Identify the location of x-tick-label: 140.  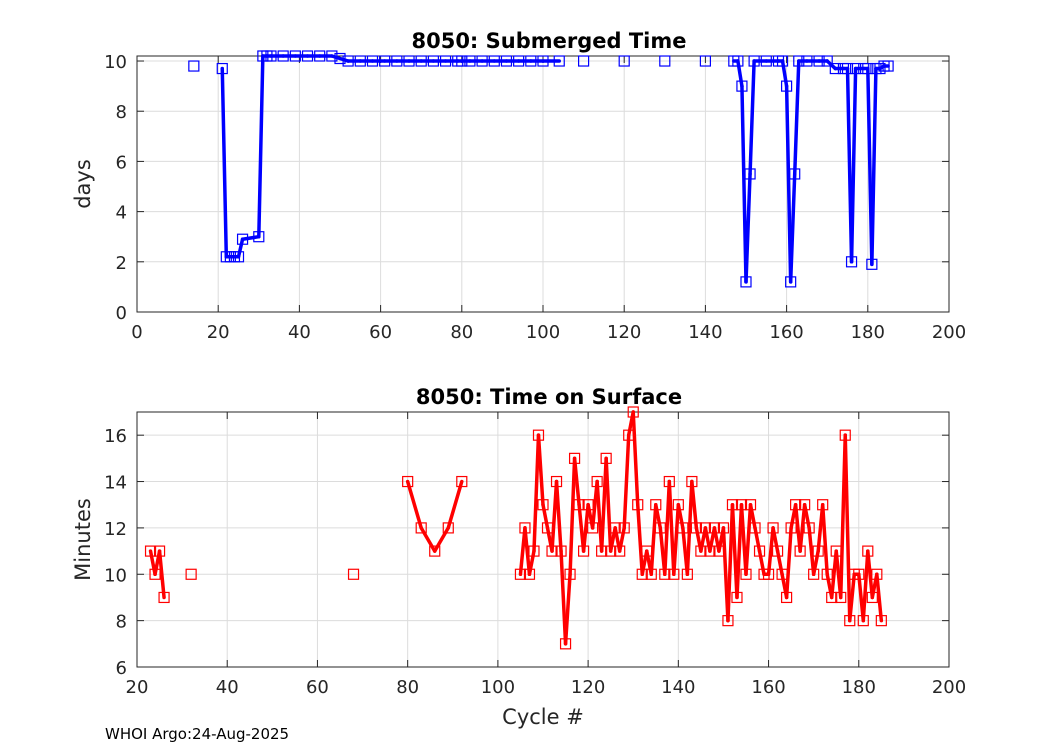
(678, 687).